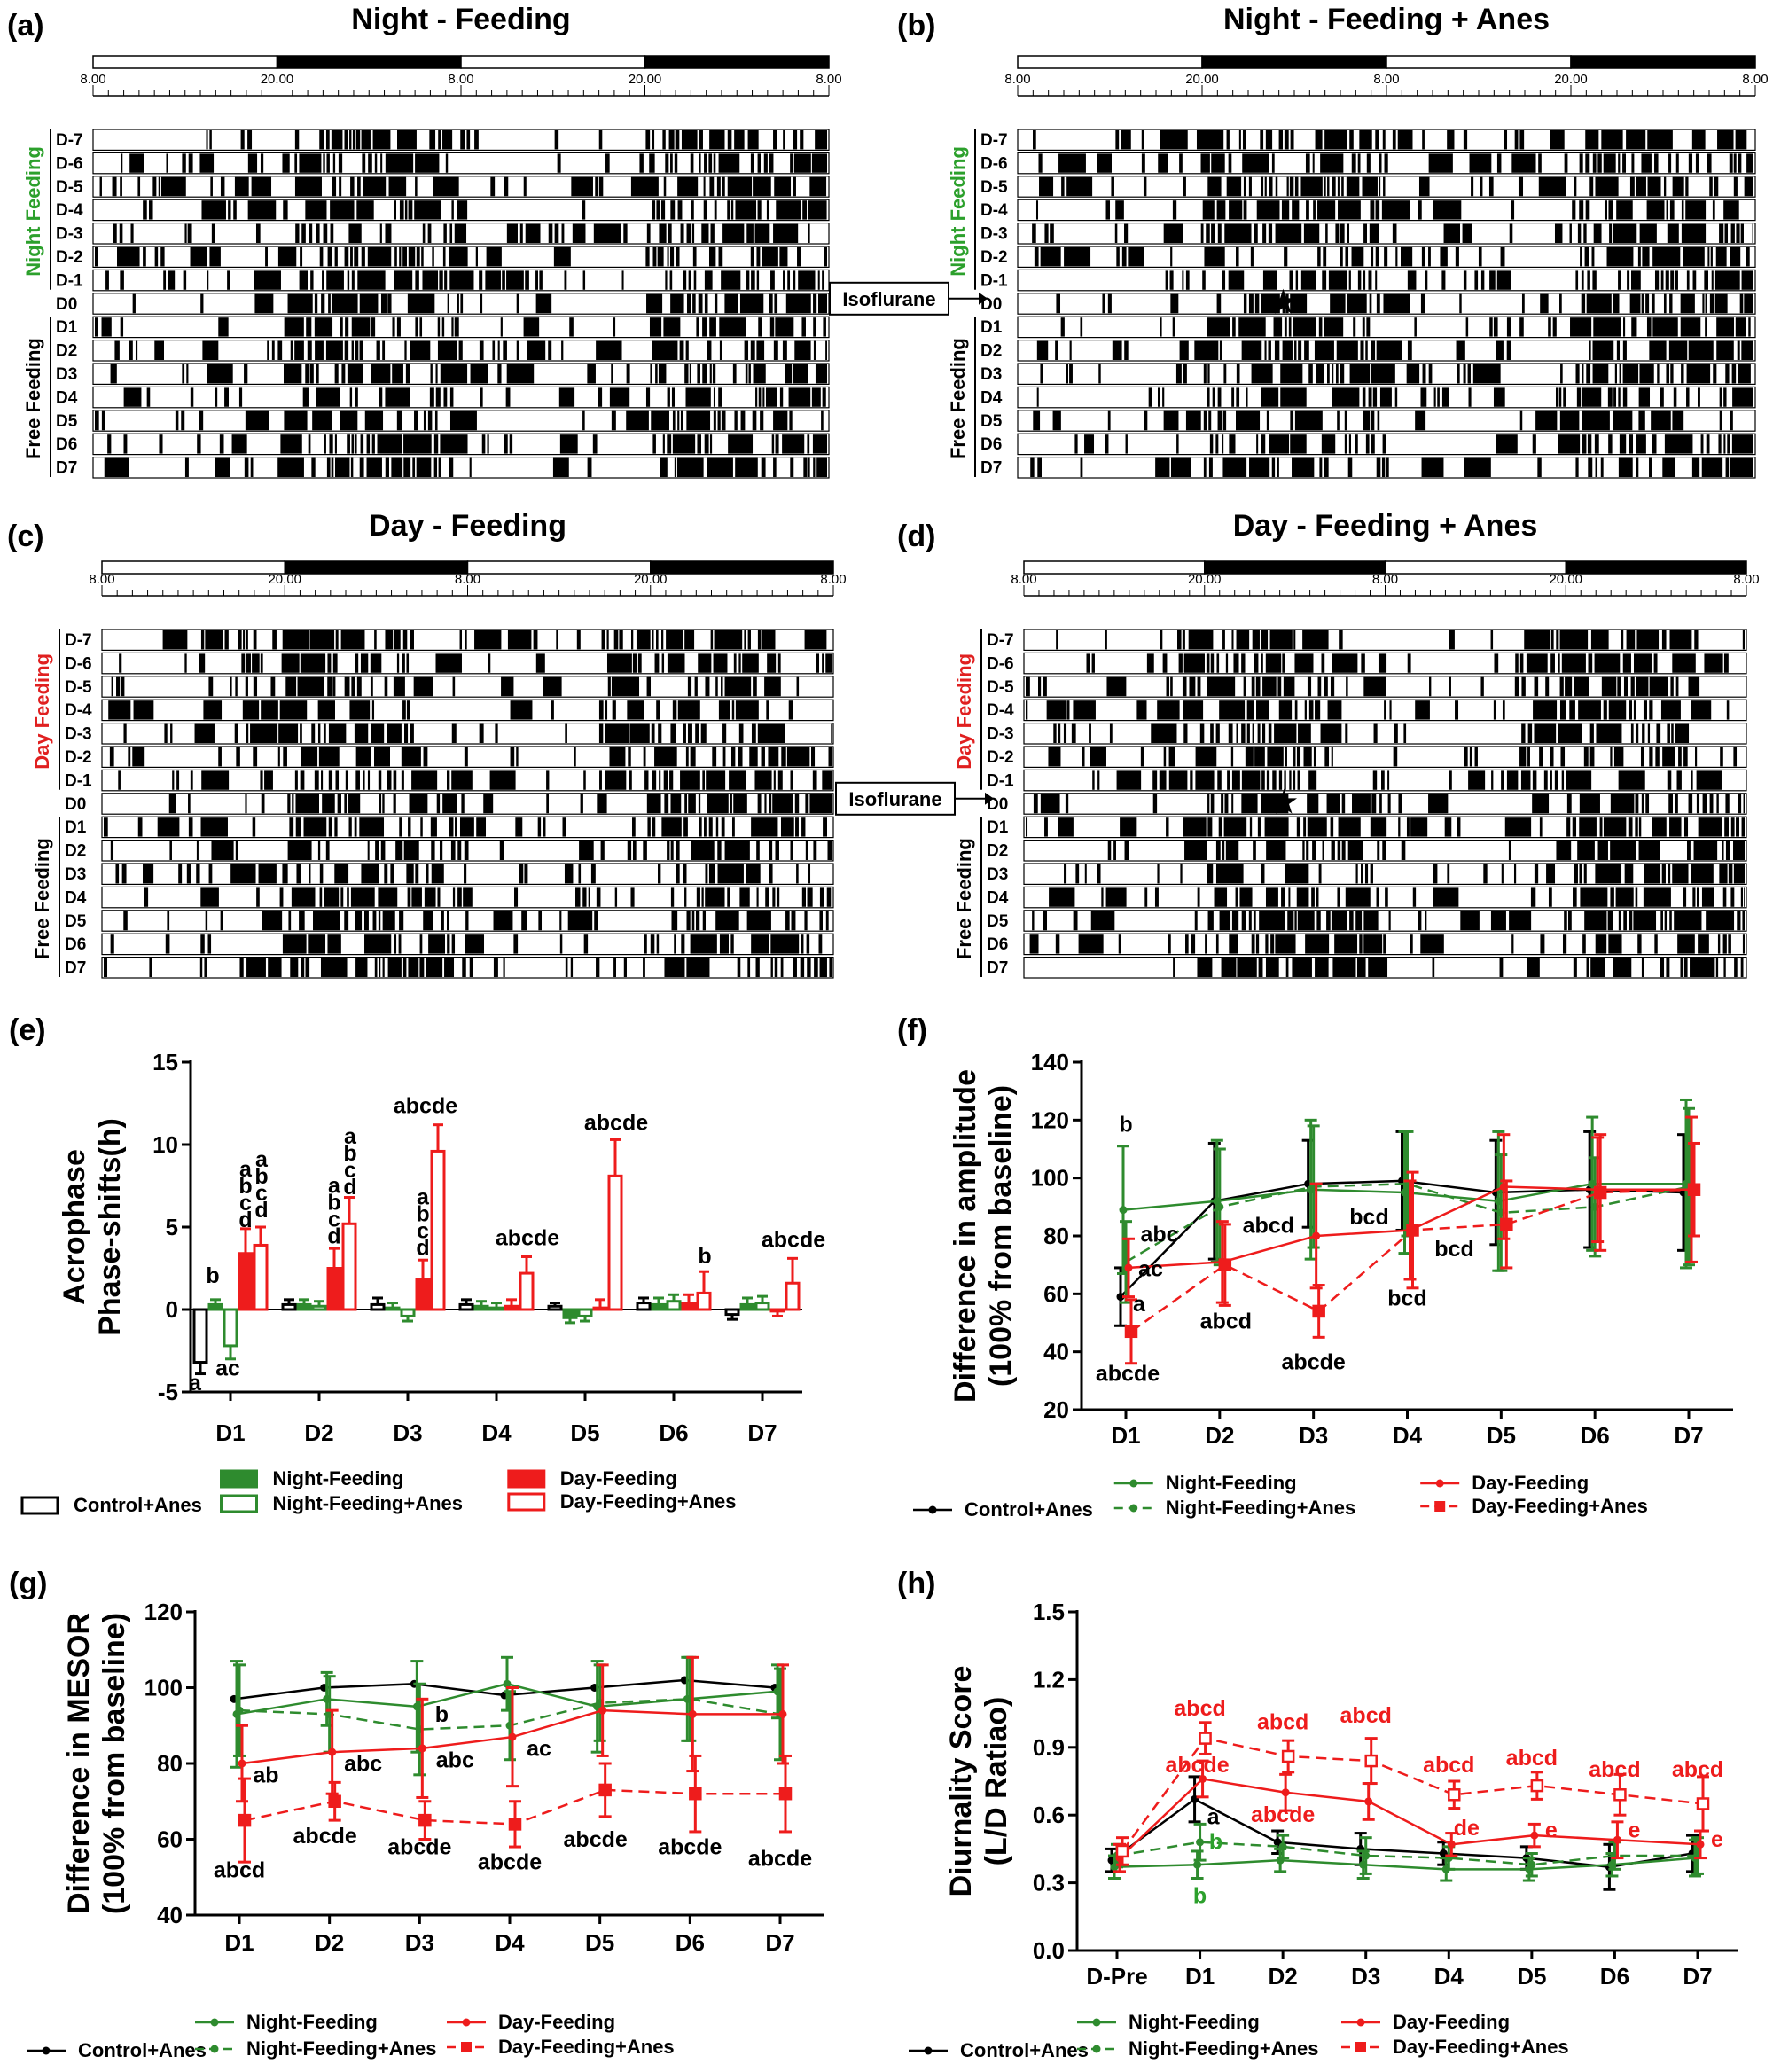 The image size is (1773, 2072). Describe the element at coordinates (443, 140) in the screenshot. I see `actogram-row: D-7` at that location.